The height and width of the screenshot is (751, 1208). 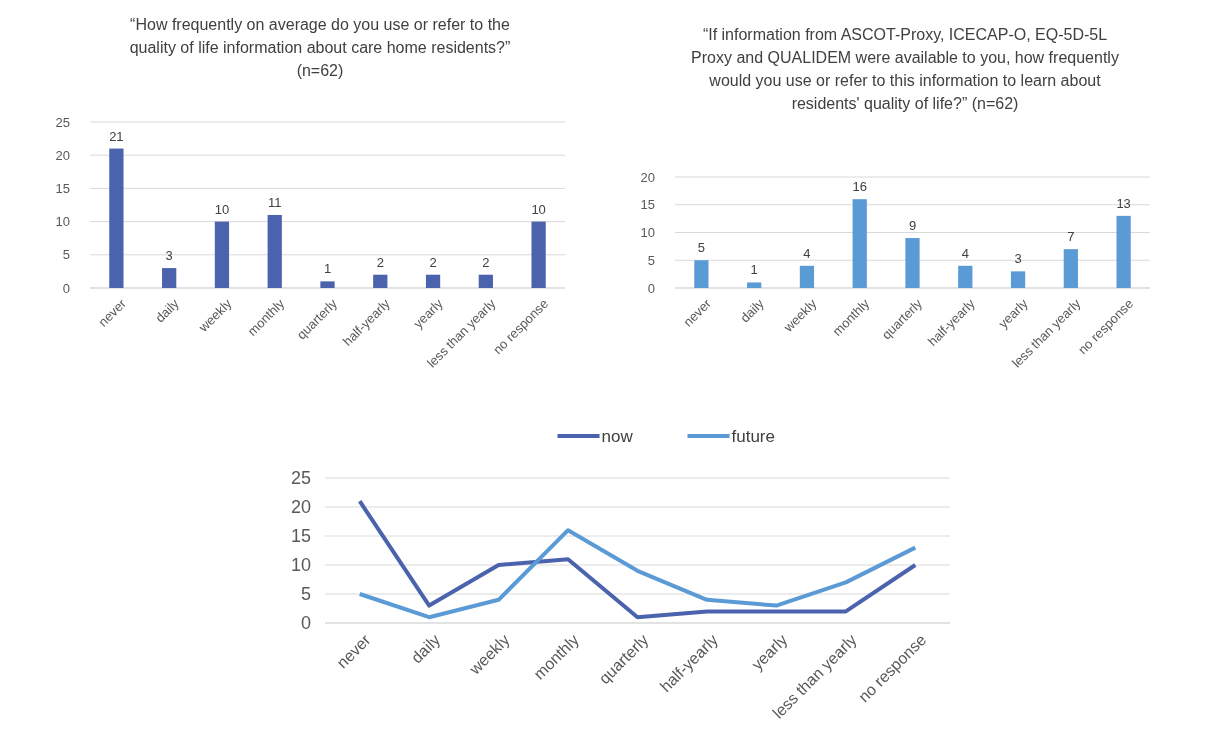 I want to click on legend-label: now, so click(x=617, y=436).